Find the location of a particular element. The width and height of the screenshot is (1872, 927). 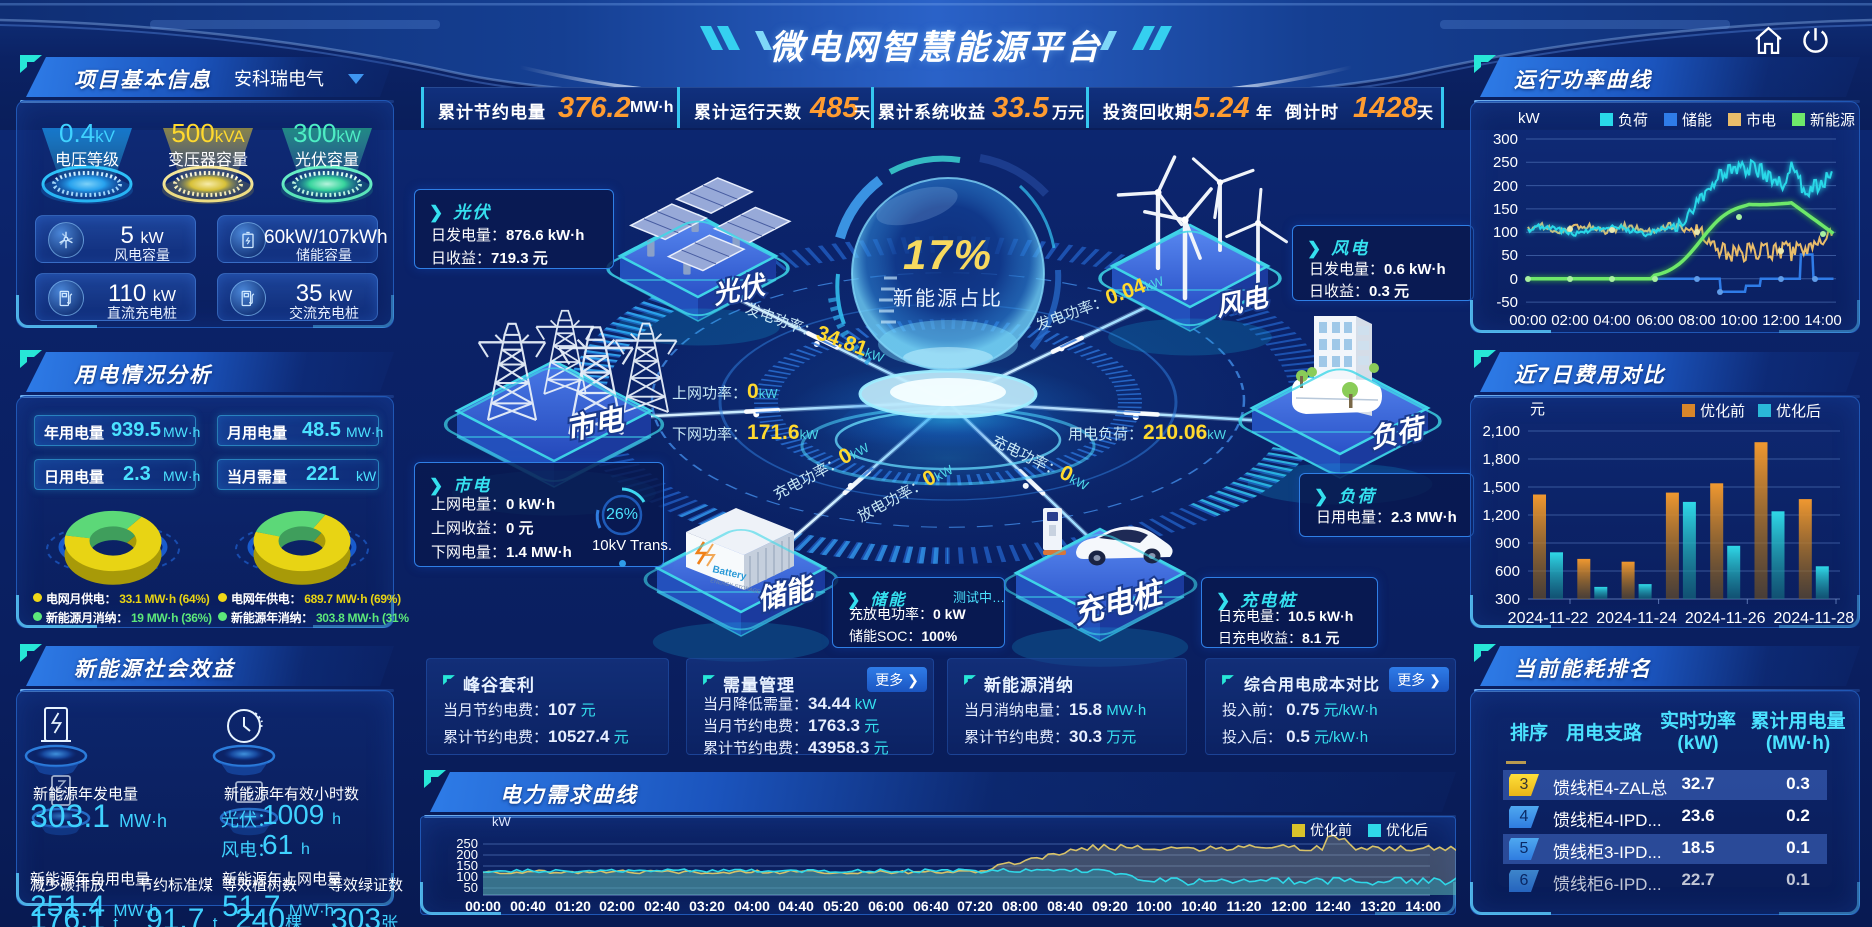

svg-text: 2024-11-22 is located at coordinates (1548, 618).